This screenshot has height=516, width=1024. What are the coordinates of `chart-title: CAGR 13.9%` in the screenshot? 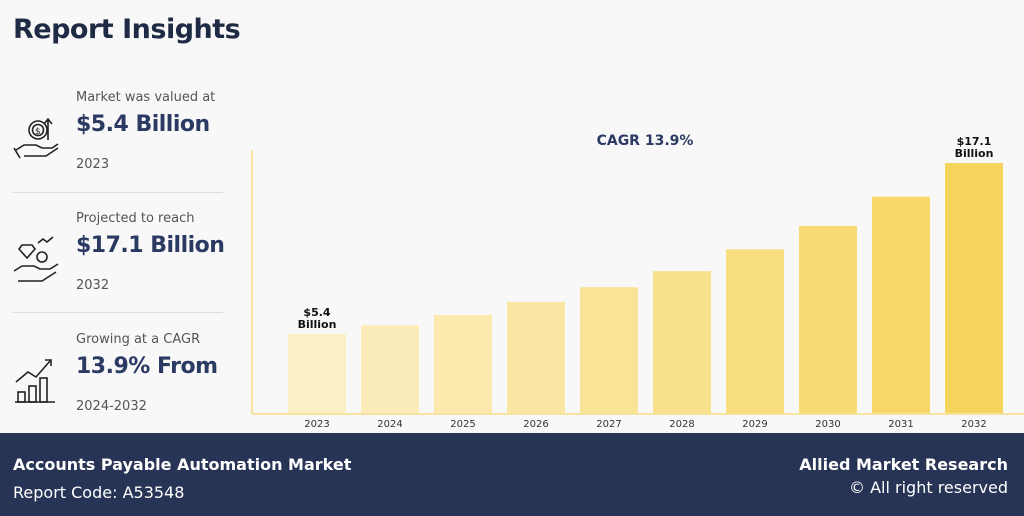 It's located at (645, 141).